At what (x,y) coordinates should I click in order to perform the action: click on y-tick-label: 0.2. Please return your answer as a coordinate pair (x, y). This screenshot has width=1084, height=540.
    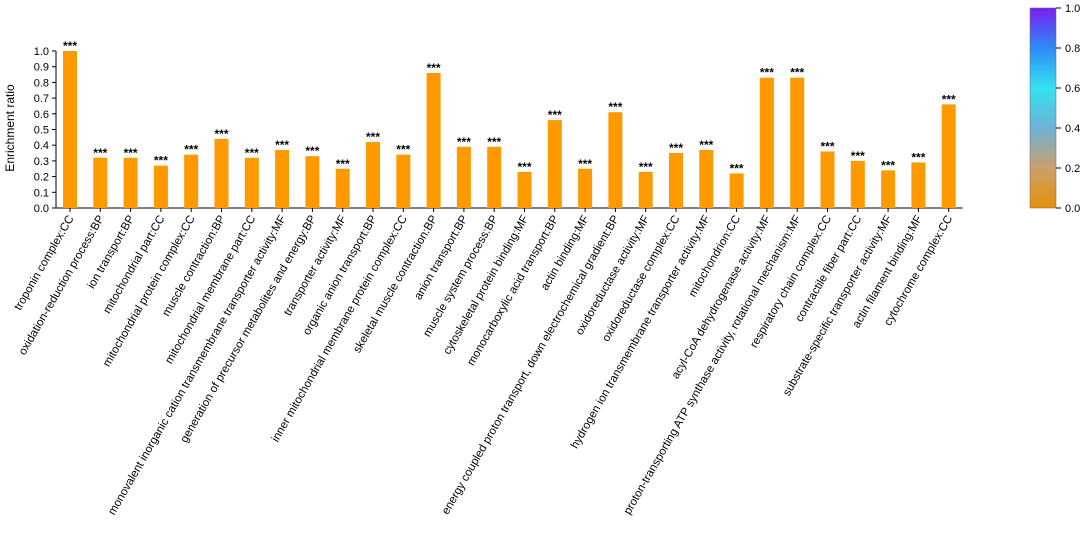
    Looking at the image, I should click on (41, 178).